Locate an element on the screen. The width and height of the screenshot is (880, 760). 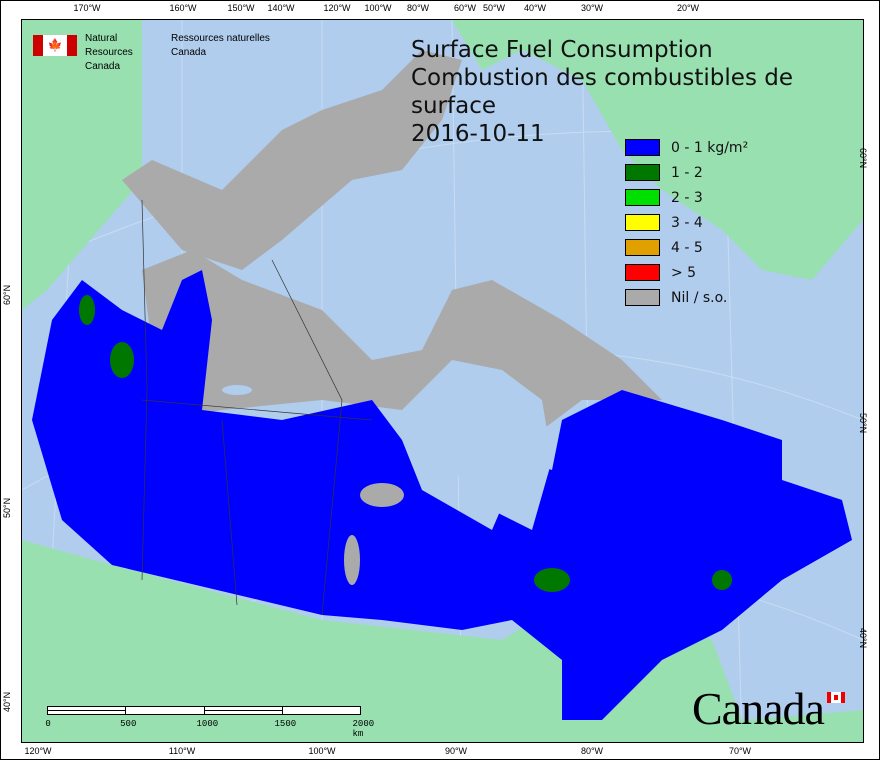
legend-label: 4 - 5 is located at coordinates (687, 247).